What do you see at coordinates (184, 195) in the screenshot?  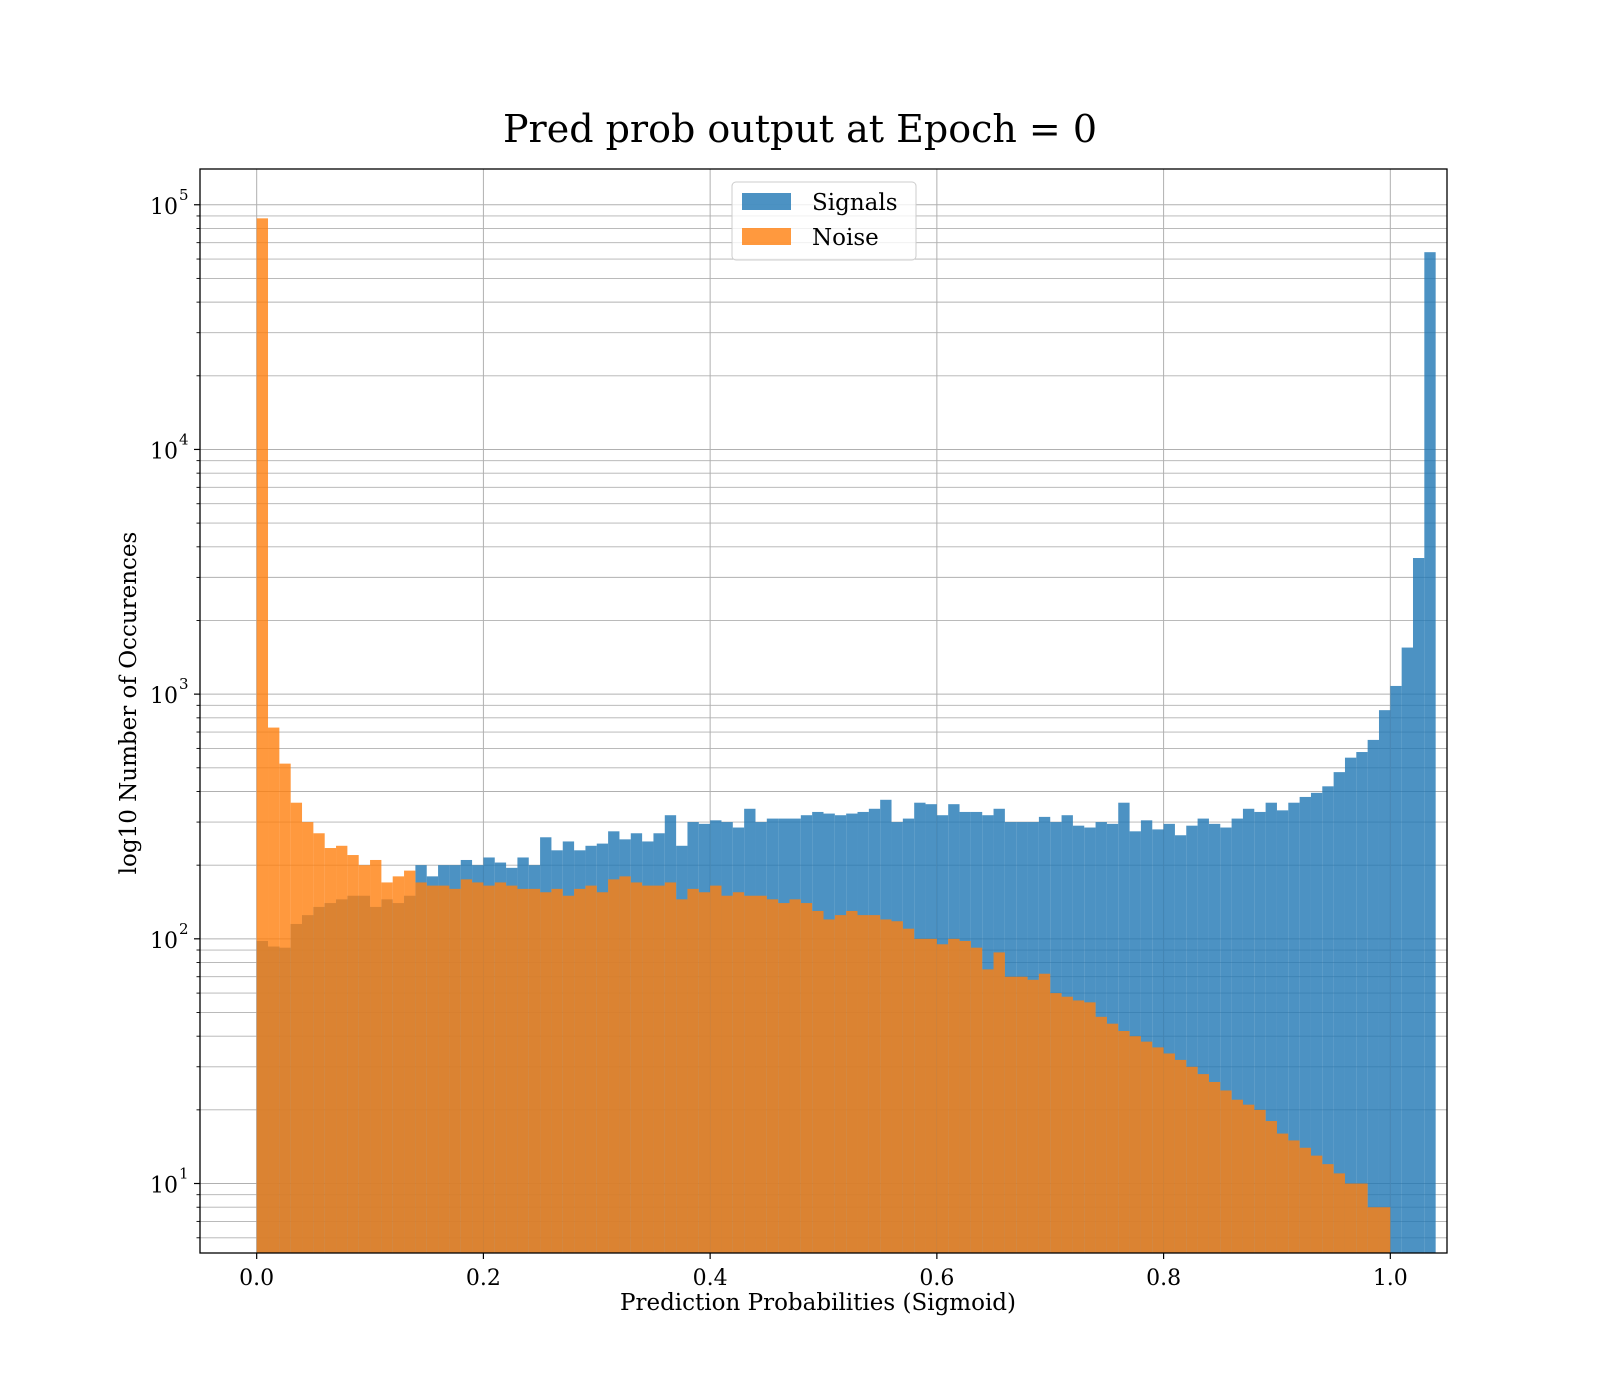 I see `y-tick-label-exponent: 5` at bounding box center [184, 195].